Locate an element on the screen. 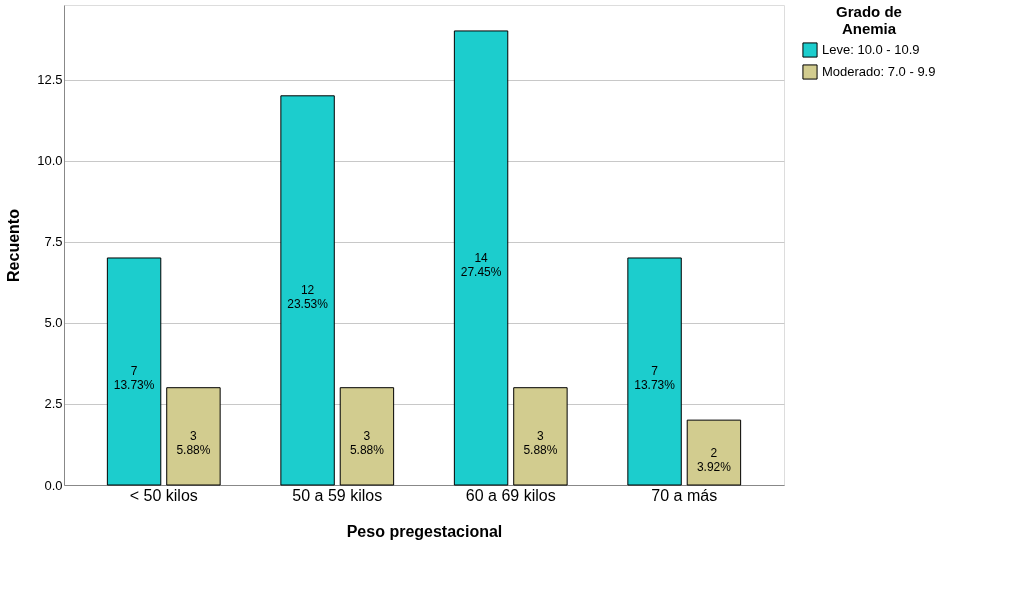 This screenshot has width=1035, height=600. x-axis-title: Peso pregestacional is located at coordinates (424, 531).